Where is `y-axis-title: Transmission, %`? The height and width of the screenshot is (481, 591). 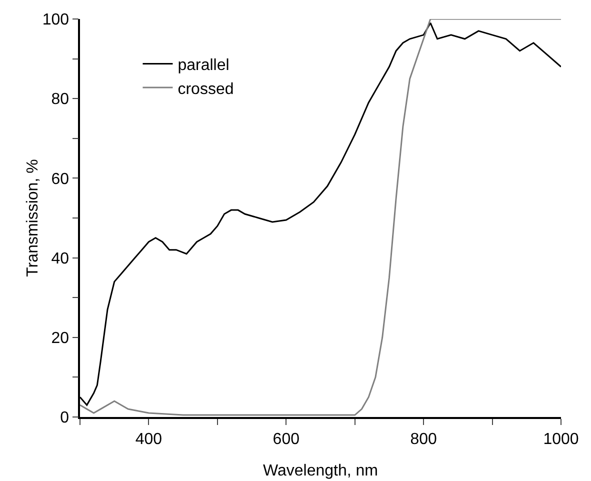
y-axis-title: Transmission, % is located at coordinates (33, 218).